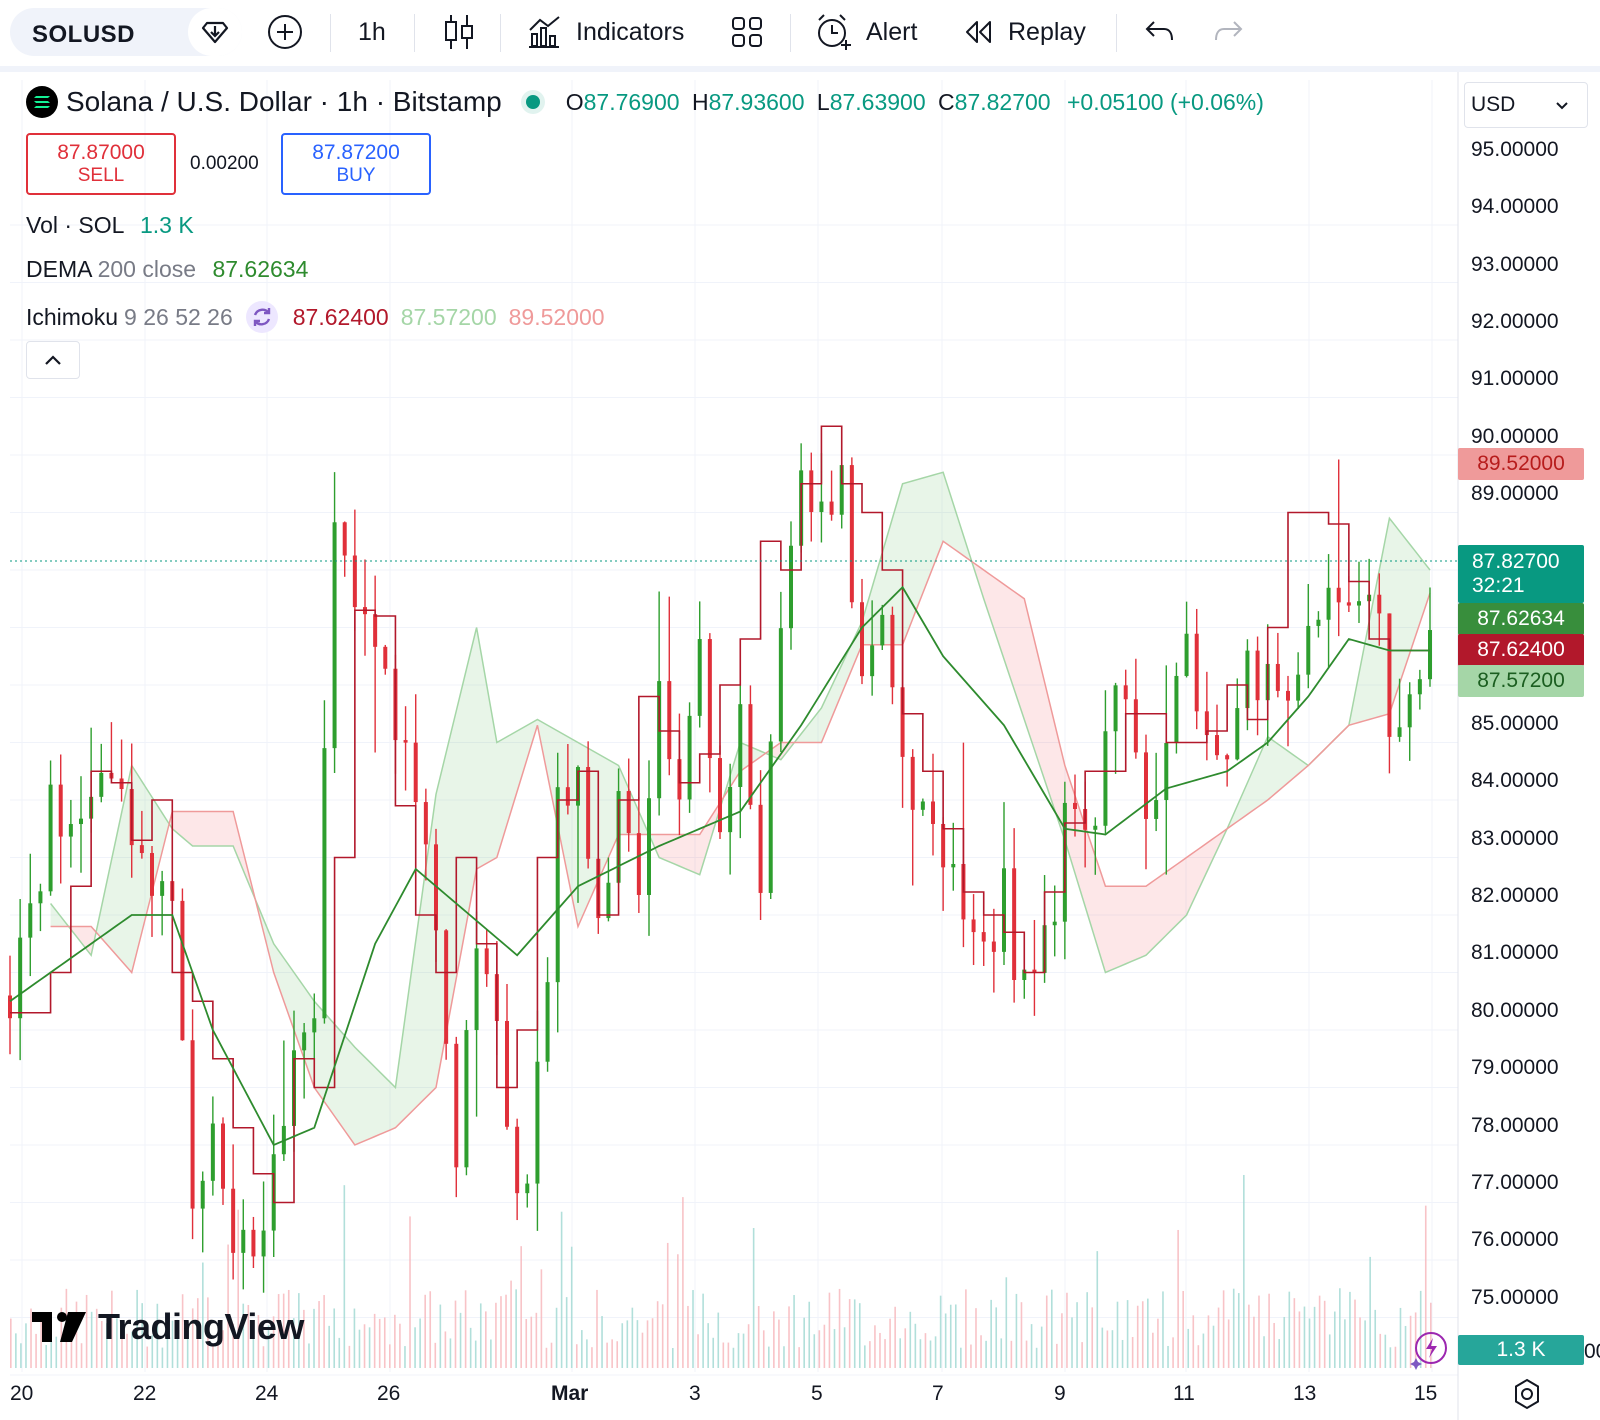  I want to click on templates-button, so click(747, 32).